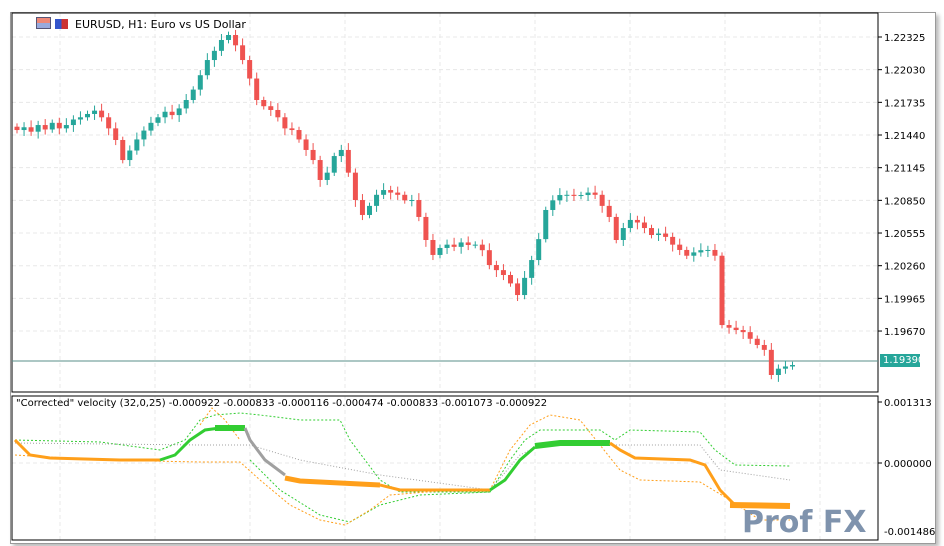 This screenshot has width=944, height=546. I want to click on price-label: 1.22325, so click(904, 38).